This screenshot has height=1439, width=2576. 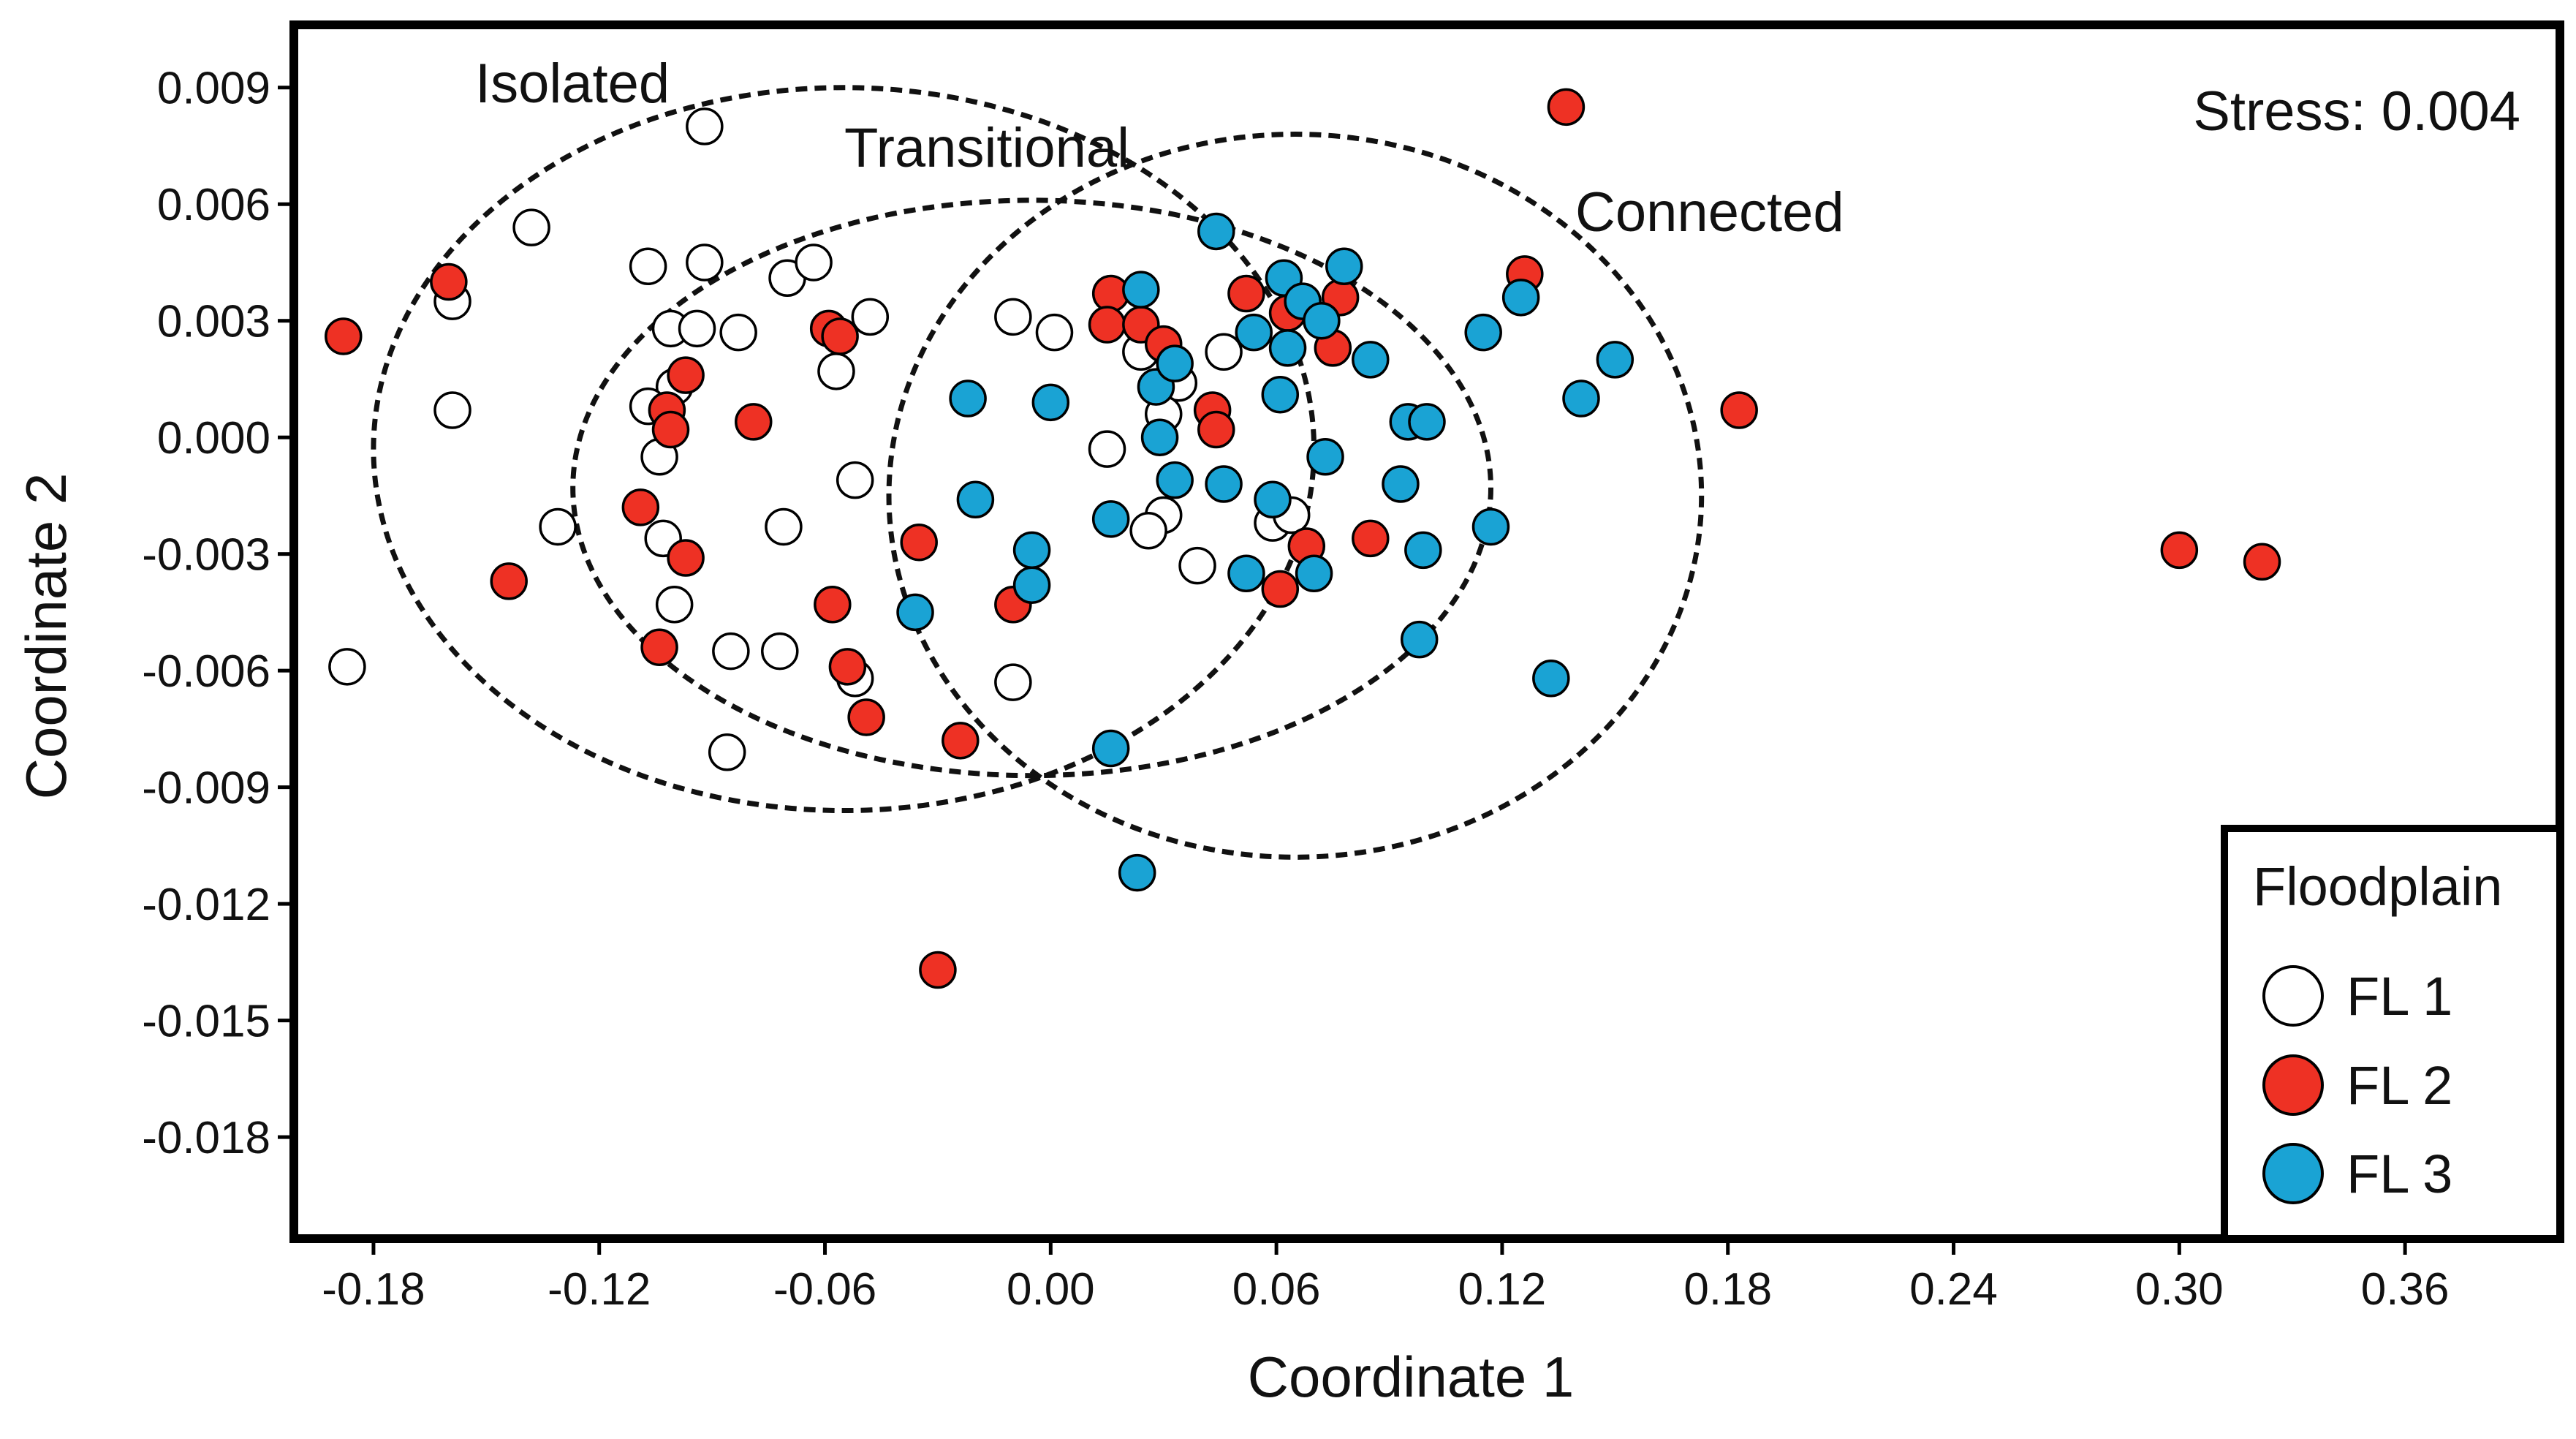 What do you see at coordinates (213, 438) in the screenshot?
I see `y-tick-label-3: 0.000` at bounding box center [213, 438].